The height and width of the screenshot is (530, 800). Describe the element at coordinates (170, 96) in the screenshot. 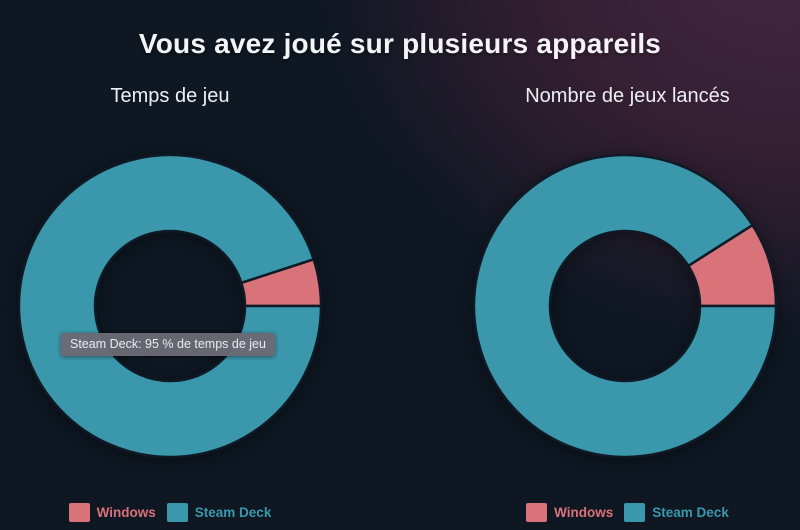

I see `chart-title-playtime: Temps de jeu` at that location.